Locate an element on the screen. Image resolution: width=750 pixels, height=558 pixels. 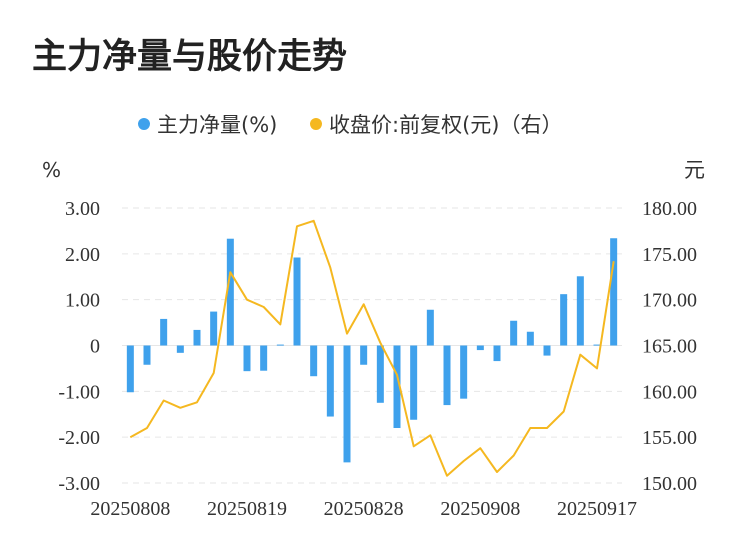
right-tick-label: 150.00 is located at coordinates (669, 484).